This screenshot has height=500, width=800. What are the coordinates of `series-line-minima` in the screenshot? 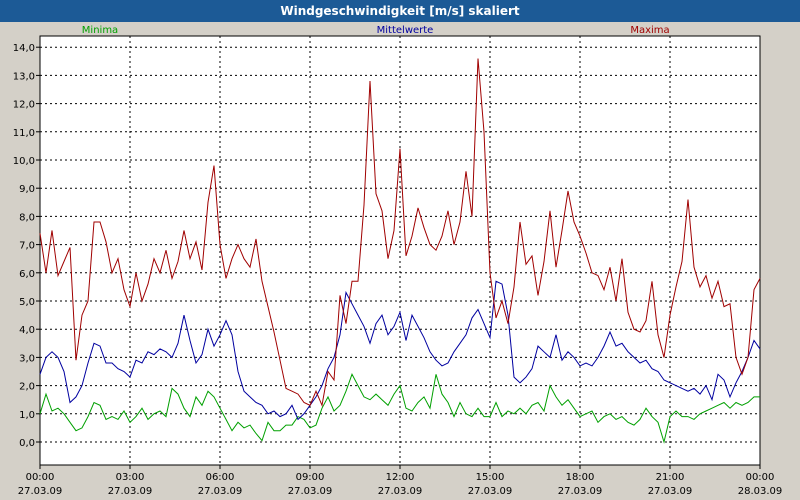 It's located at (399, 408).